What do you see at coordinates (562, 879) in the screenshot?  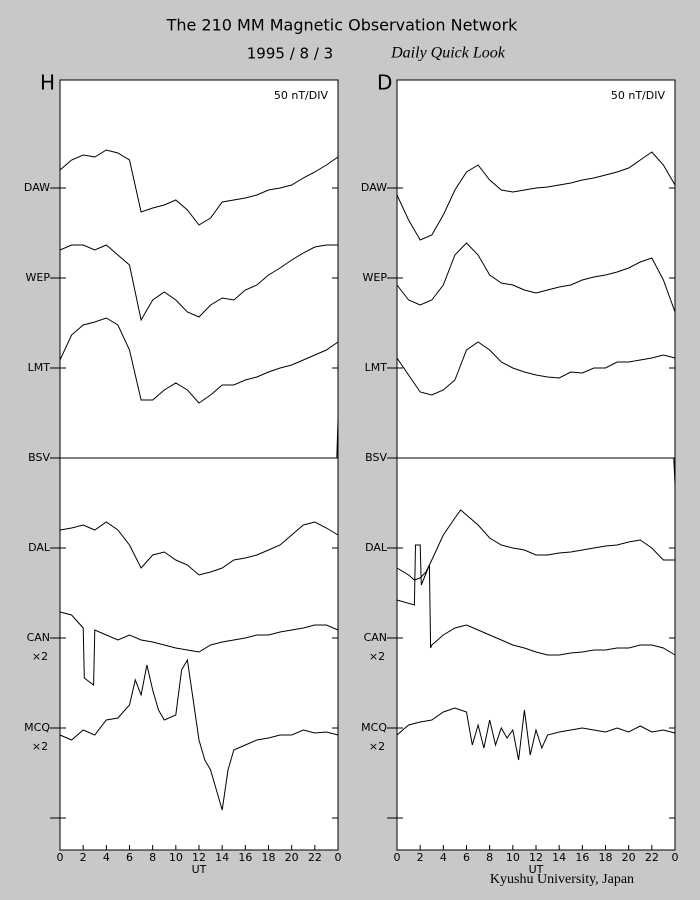 I see `footer: Kyushu University, Japan` at bounding box center [562, 879].